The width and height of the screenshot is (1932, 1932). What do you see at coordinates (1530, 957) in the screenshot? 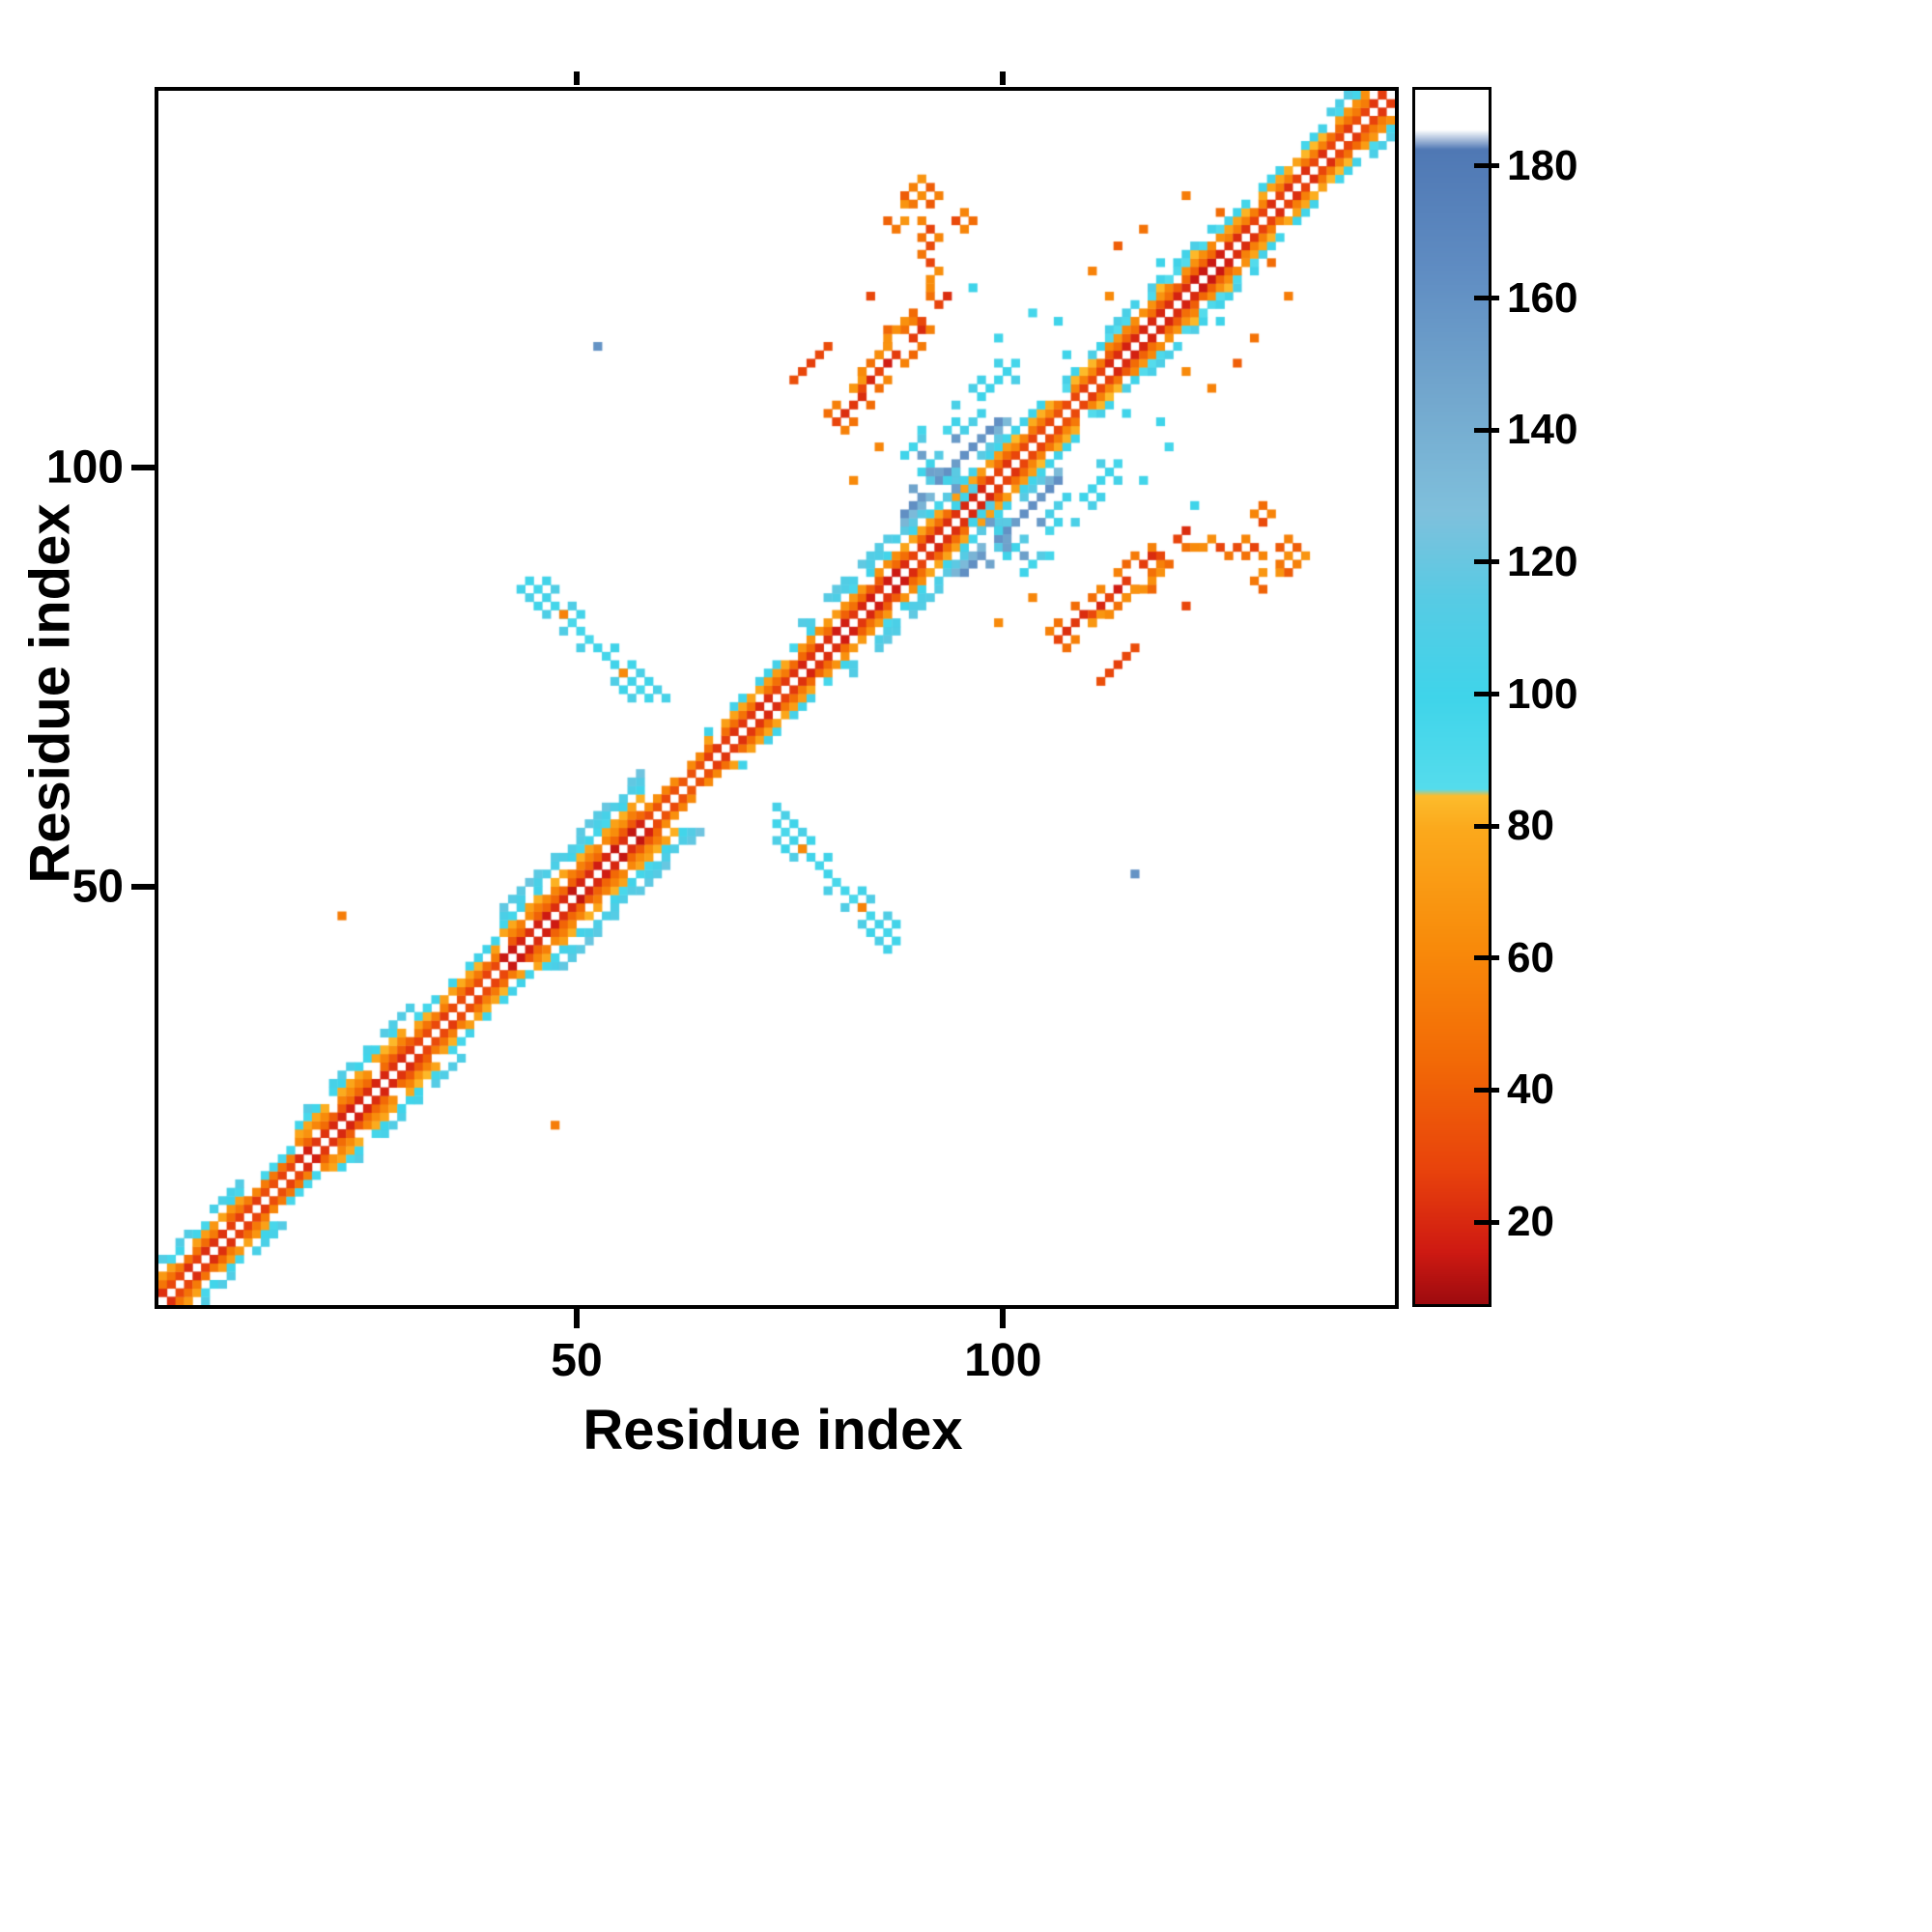
I see `colorbar-tick-label: 60` at bounding box center [1530, 957].